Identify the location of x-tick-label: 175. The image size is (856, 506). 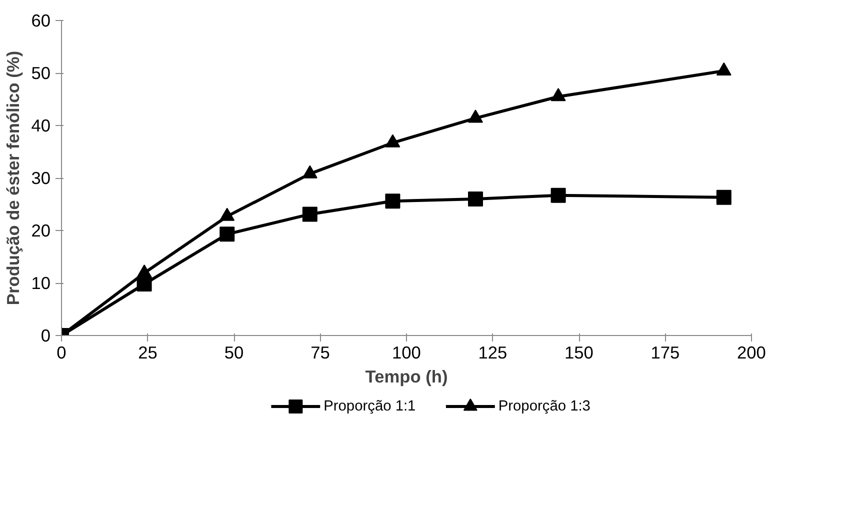
(665, 352).